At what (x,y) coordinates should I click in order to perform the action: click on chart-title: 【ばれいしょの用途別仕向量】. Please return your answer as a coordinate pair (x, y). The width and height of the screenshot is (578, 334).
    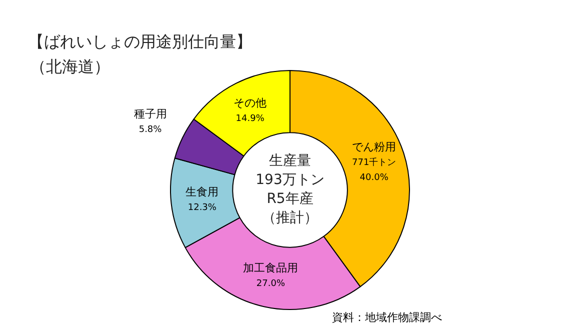
    Looking at the image, I should click on (140, 42).